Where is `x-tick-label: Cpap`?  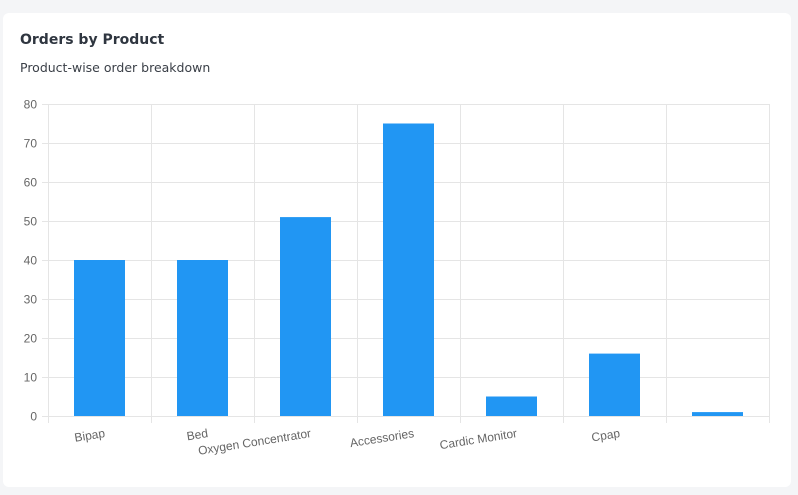
x-tick-label: Cpap is located at coordinates (605, 435).